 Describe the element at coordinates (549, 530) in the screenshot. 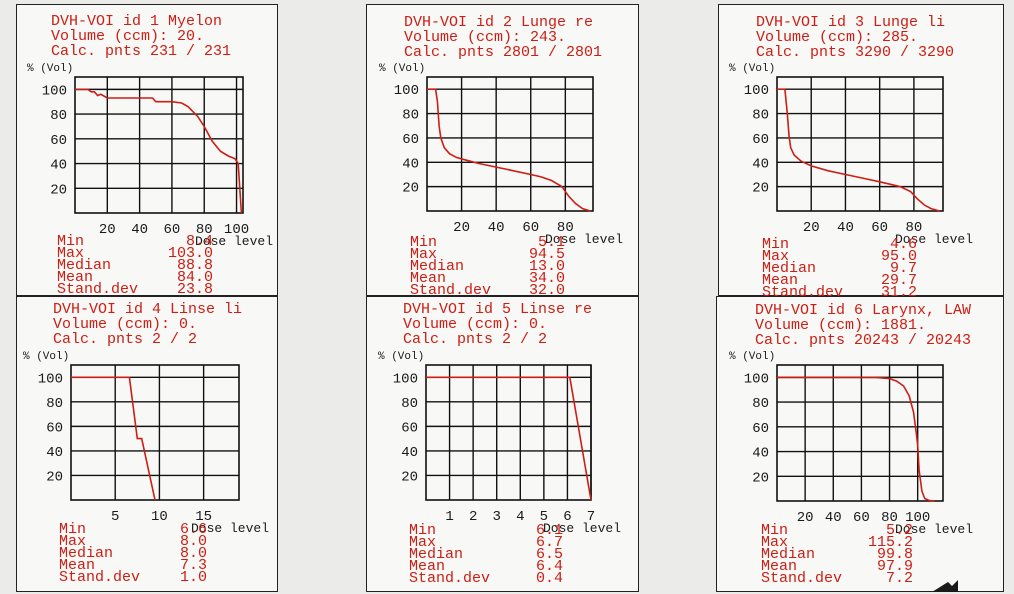

I see `stat-value: 6.1` at that location.